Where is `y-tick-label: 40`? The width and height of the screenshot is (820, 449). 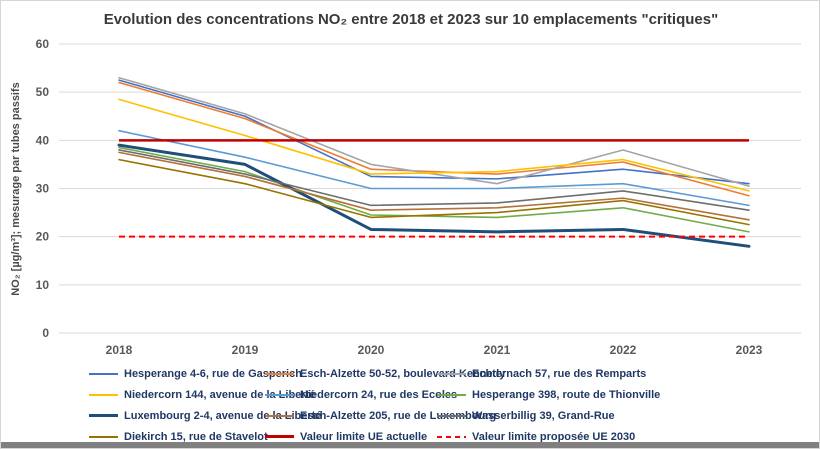 y-tick-label: 40 is located at coordinates (43, 140).